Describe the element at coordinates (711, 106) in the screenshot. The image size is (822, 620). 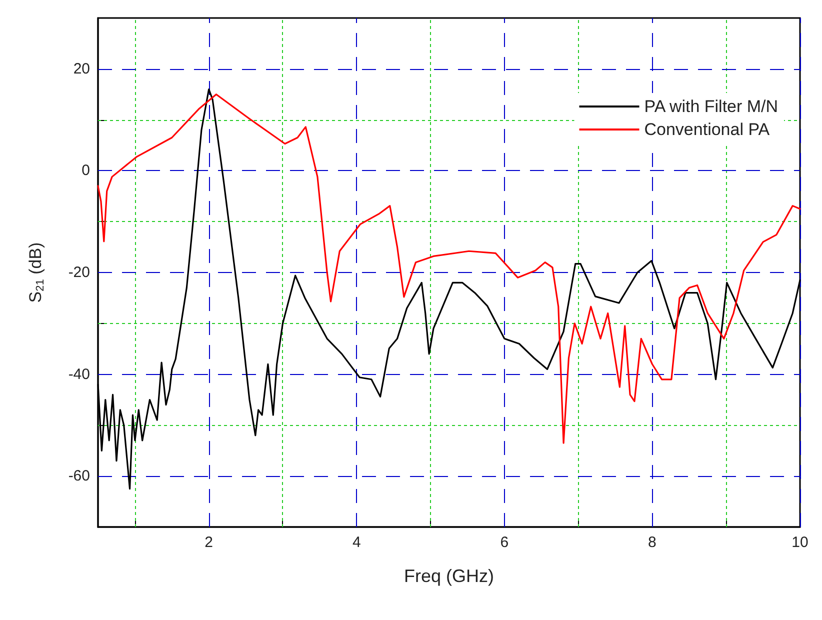
I see `legend-label: PA with Filter M/N` at that location.